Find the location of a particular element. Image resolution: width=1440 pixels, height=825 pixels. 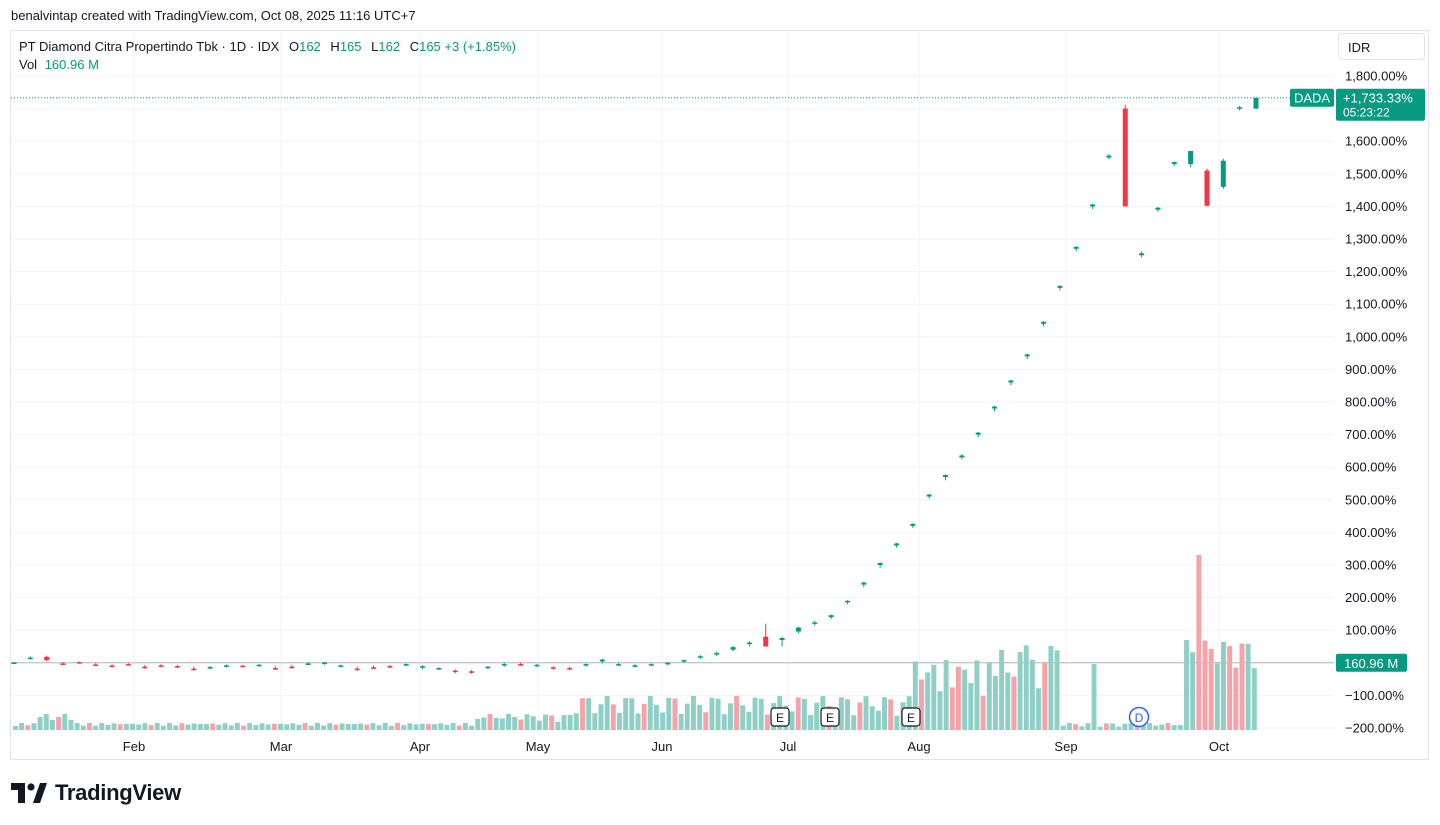

high-label: H is located at coordinates (335, 46).